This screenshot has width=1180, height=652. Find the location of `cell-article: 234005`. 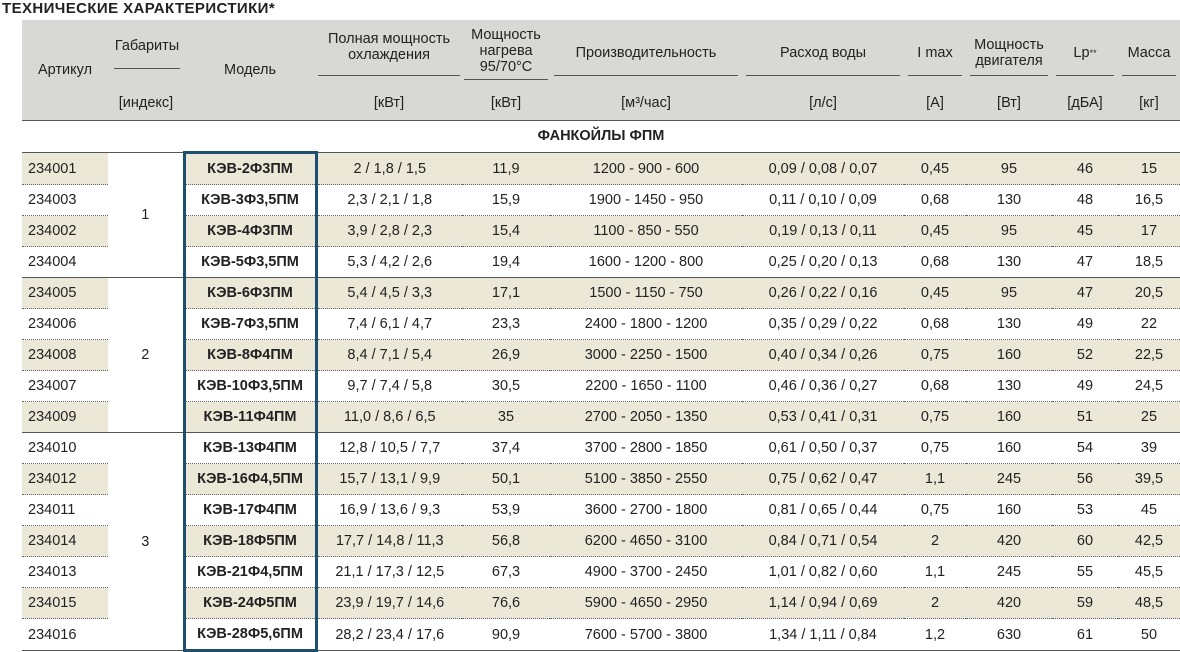

cell-article: 234005 is located at coordinates (65, 293).